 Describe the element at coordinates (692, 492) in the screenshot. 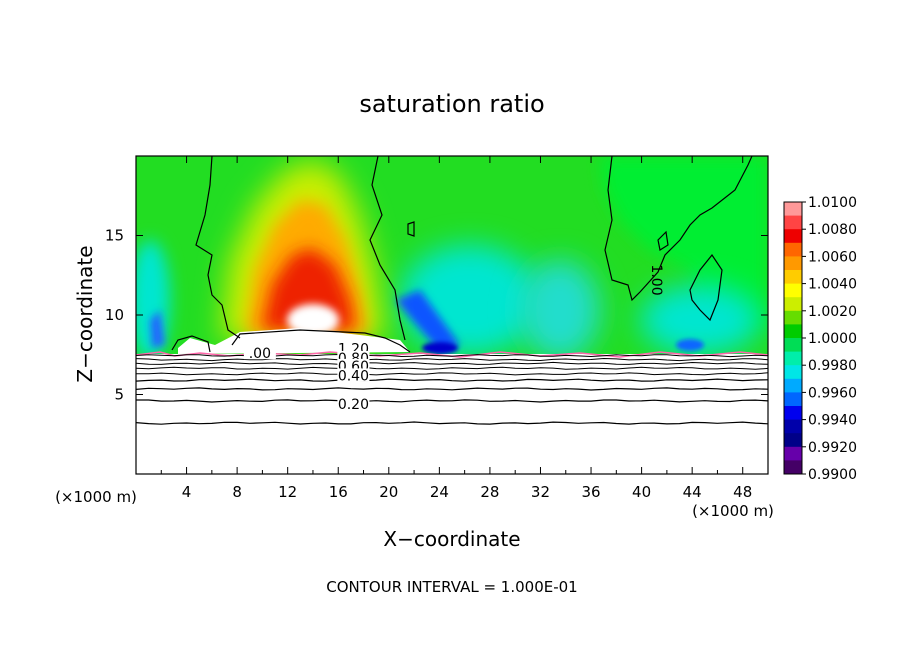

I see `x-tick-label: 44` at that location.